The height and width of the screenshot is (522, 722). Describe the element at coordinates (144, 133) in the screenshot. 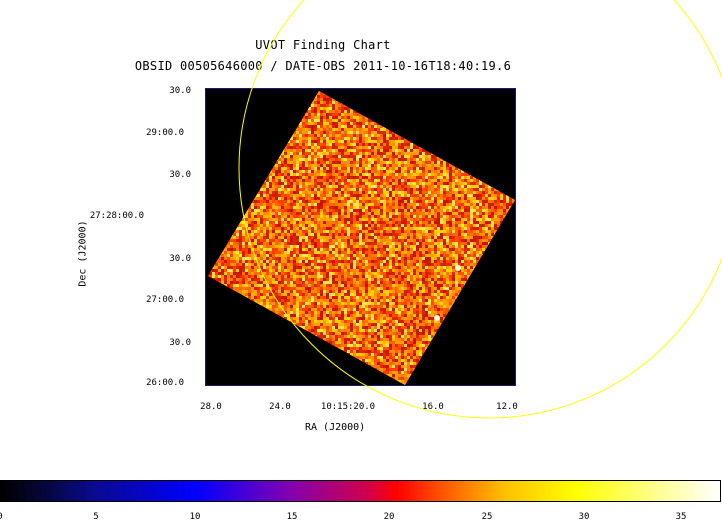

I see `y-tick-label: 29:00.0` at that location.